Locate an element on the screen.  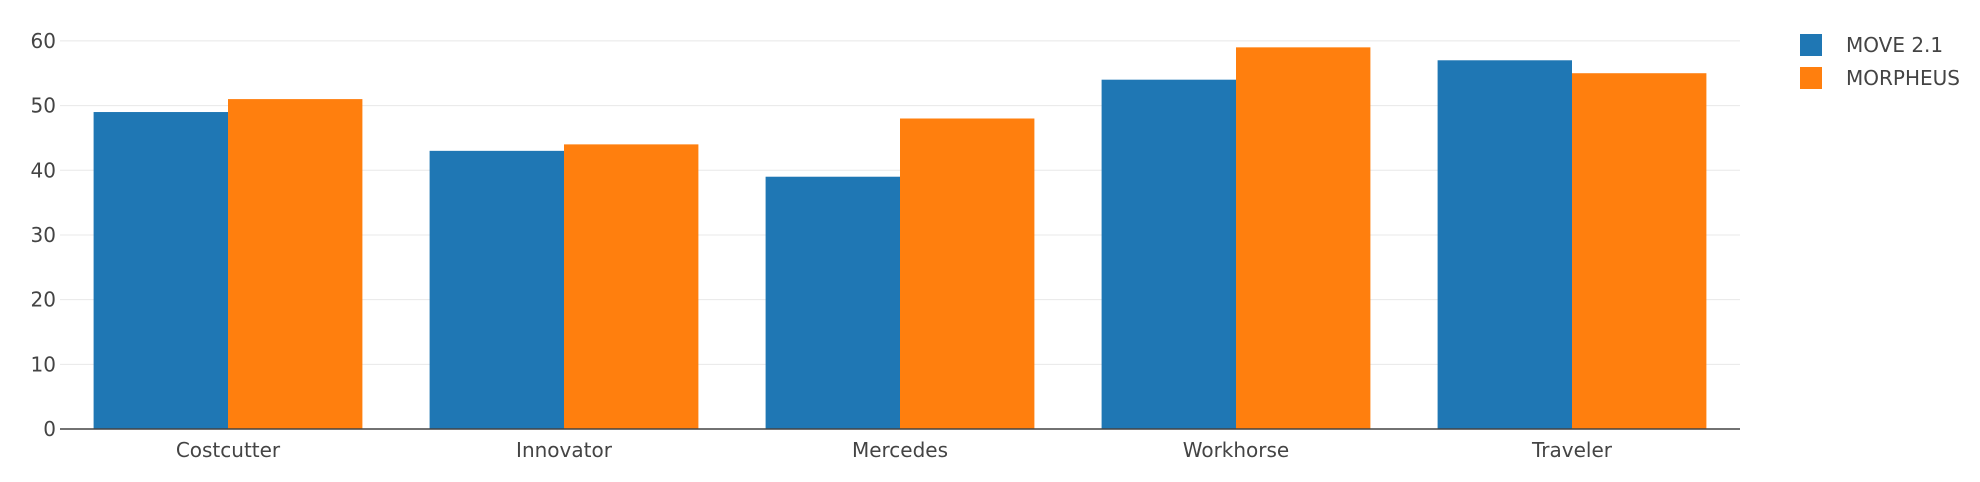
y-tick-label: 50 is located at coordinates (43, 106).